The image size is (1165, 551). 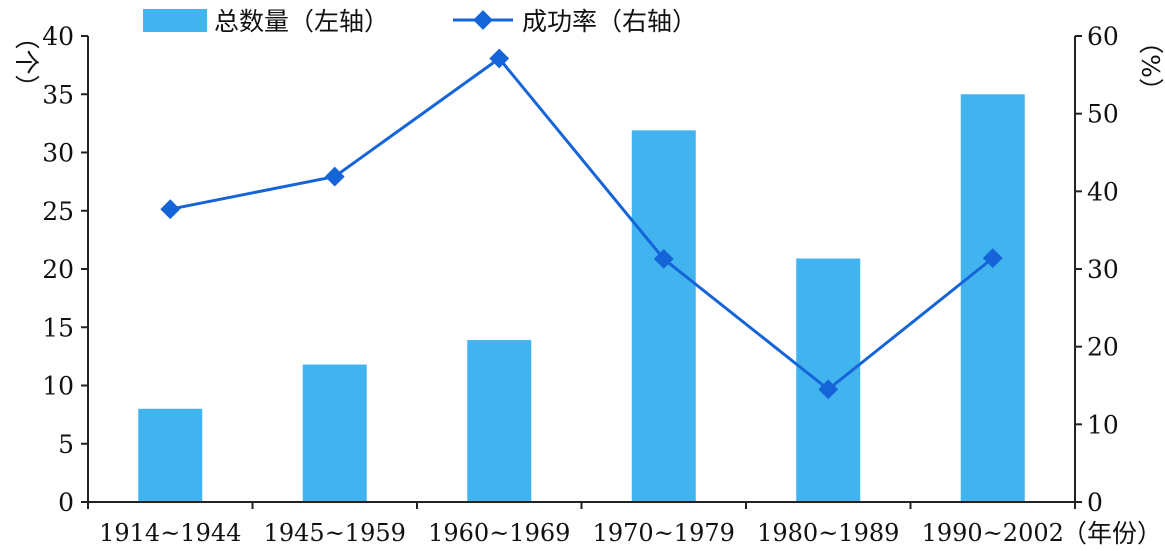 What do you see at coordinates (334, 433) in the screenshot?
I see `bar-1945~1959` at bounding box center [334, 433].